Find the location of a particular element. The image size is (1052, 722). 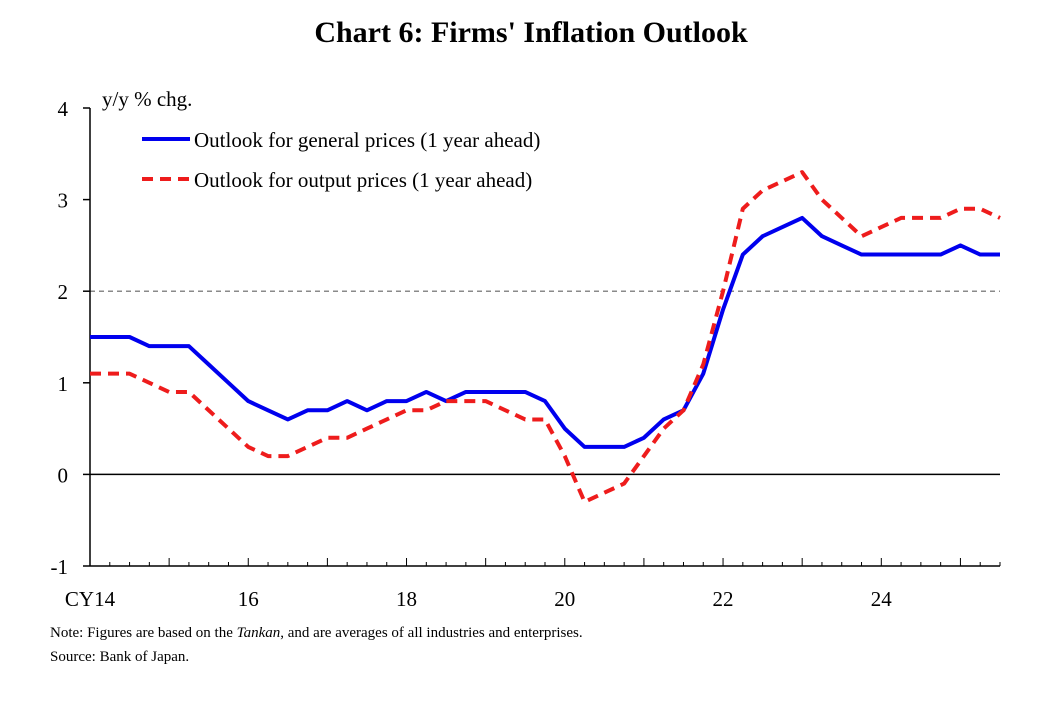

x-tick-label: 22 is located at coordinates (723, 599).